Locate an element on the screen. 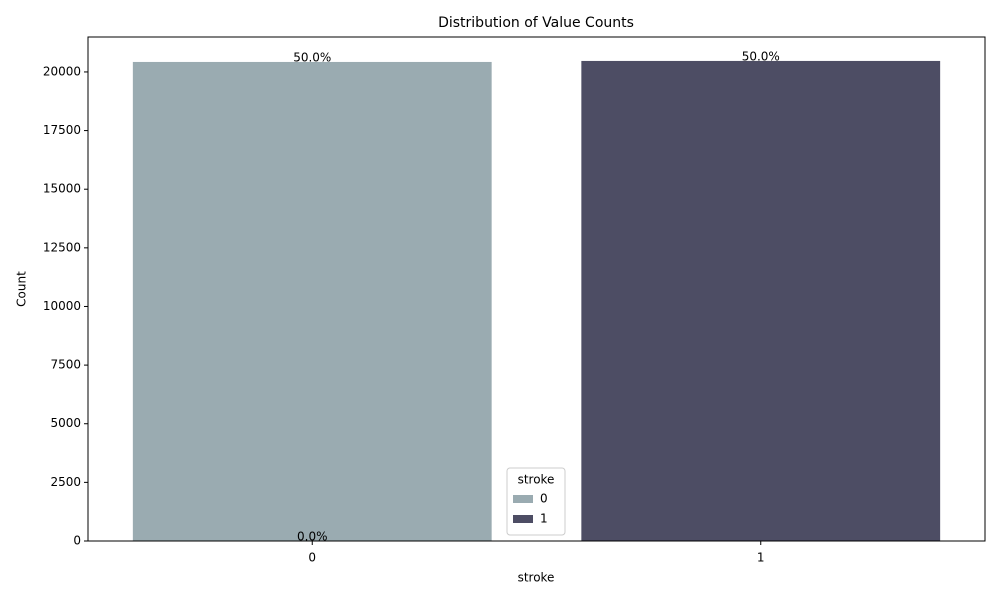 Image resolution: width=1000 pixels, height=600 pixels. y-tick-label: 7500 is located at coordinates (65, 365).